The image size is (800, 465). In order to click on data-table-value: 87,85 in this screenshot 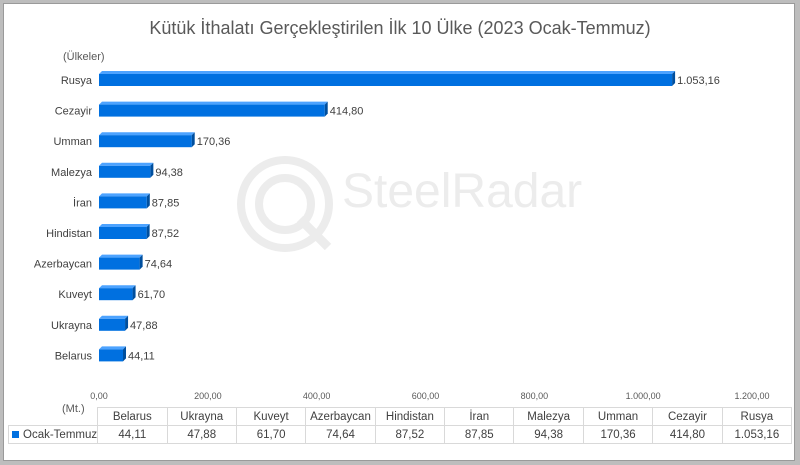, I will do `click(479, 434)`.